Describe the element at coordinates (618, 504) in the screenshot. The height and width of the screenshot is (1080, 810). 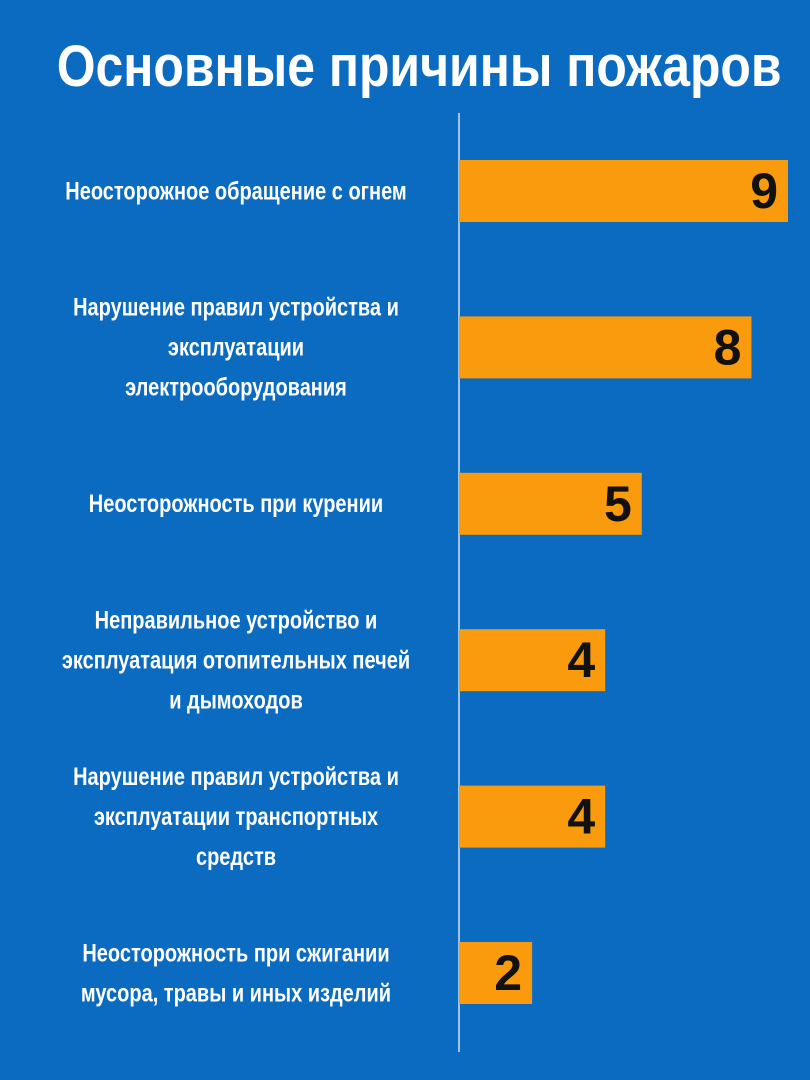
I see `value-label-2: 5` at that location.